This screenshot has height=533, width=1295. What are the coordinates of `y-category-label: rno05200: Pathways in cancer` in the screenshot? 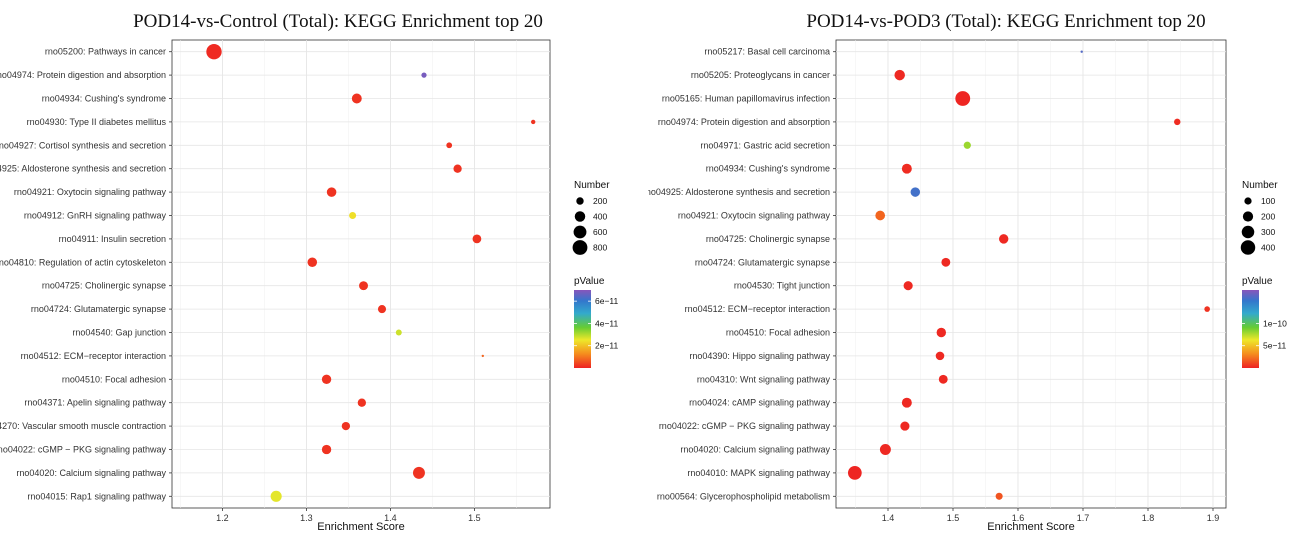 It's located at (105, 52).